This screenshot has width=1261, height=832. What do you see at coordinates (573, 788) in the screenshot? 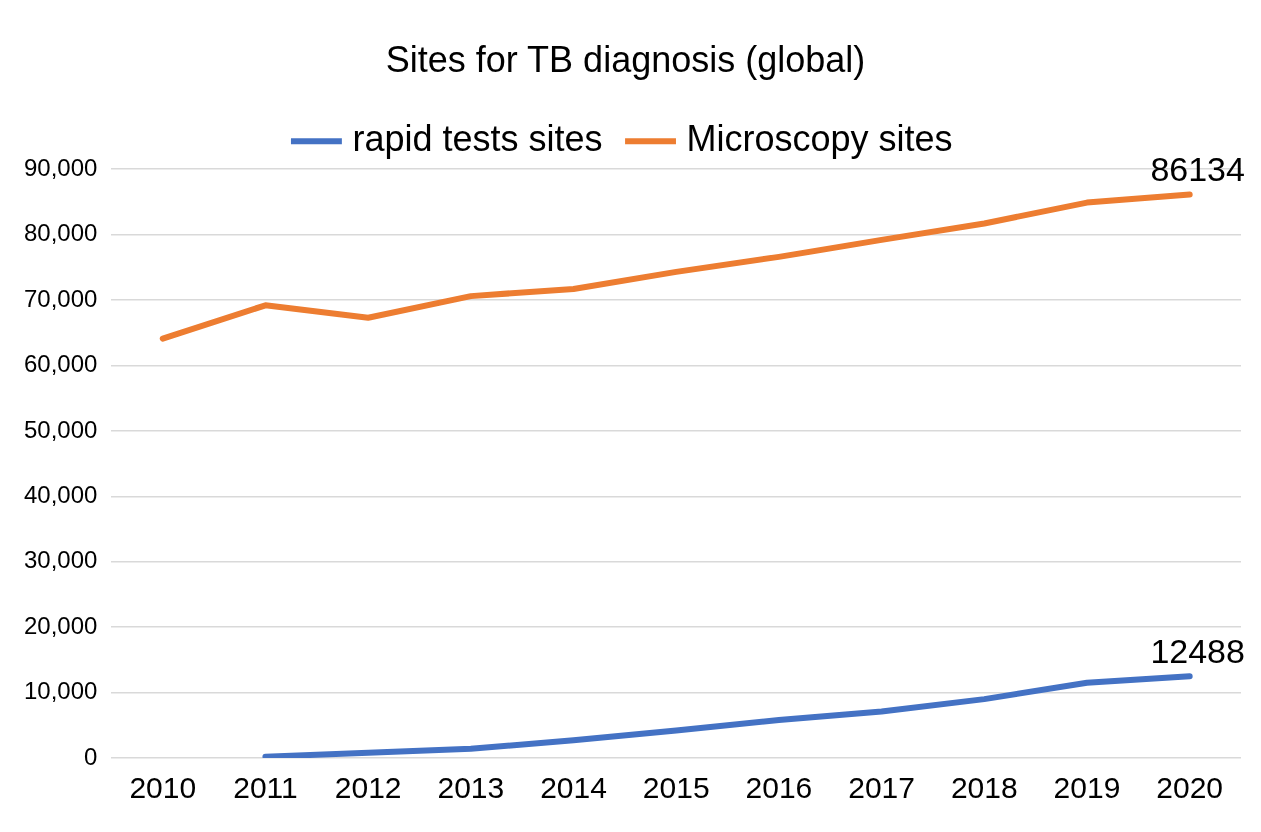
I see `x-tick-label: 2014` at bounding box center [573, 788].